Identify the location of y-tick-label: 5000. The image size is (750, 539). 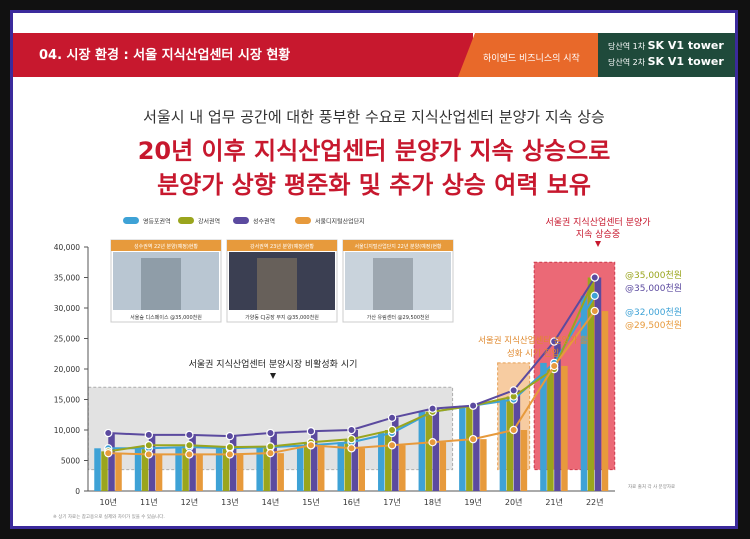
(70, 461).